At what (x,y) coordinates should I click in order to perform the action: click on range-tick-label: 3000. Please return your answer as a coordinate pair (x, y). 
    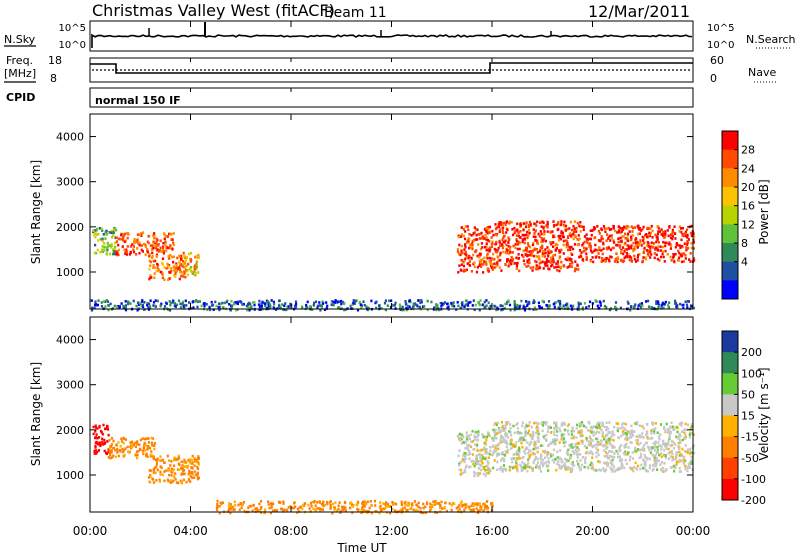
    Looking at the image, I should click on (70, 182).